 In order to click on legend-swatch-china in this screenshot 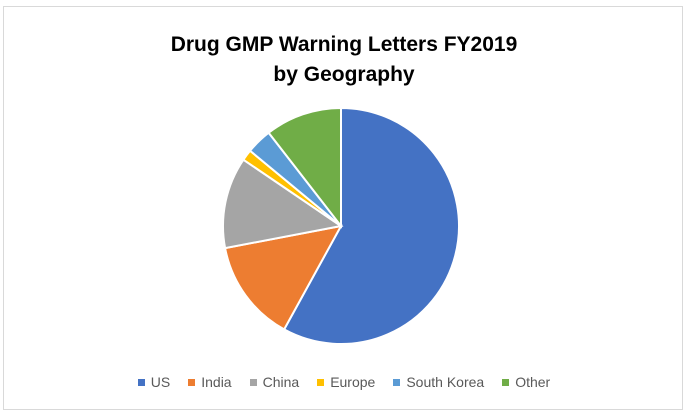, I will do `click(253, 382)`.